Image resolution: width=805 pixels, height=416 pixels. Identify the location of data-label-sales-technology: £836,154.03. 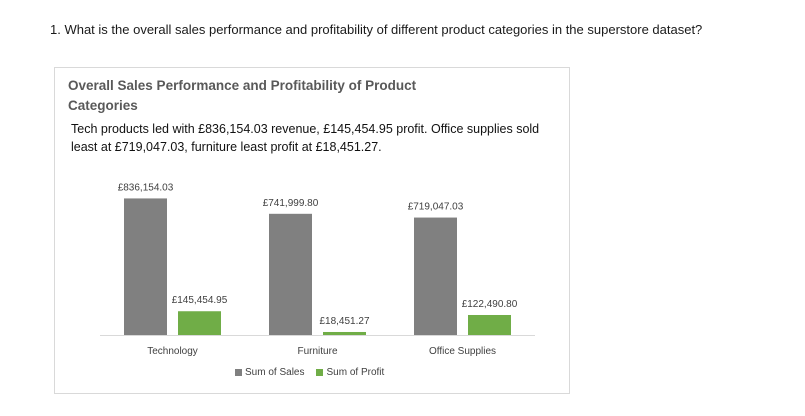
(146, 187).